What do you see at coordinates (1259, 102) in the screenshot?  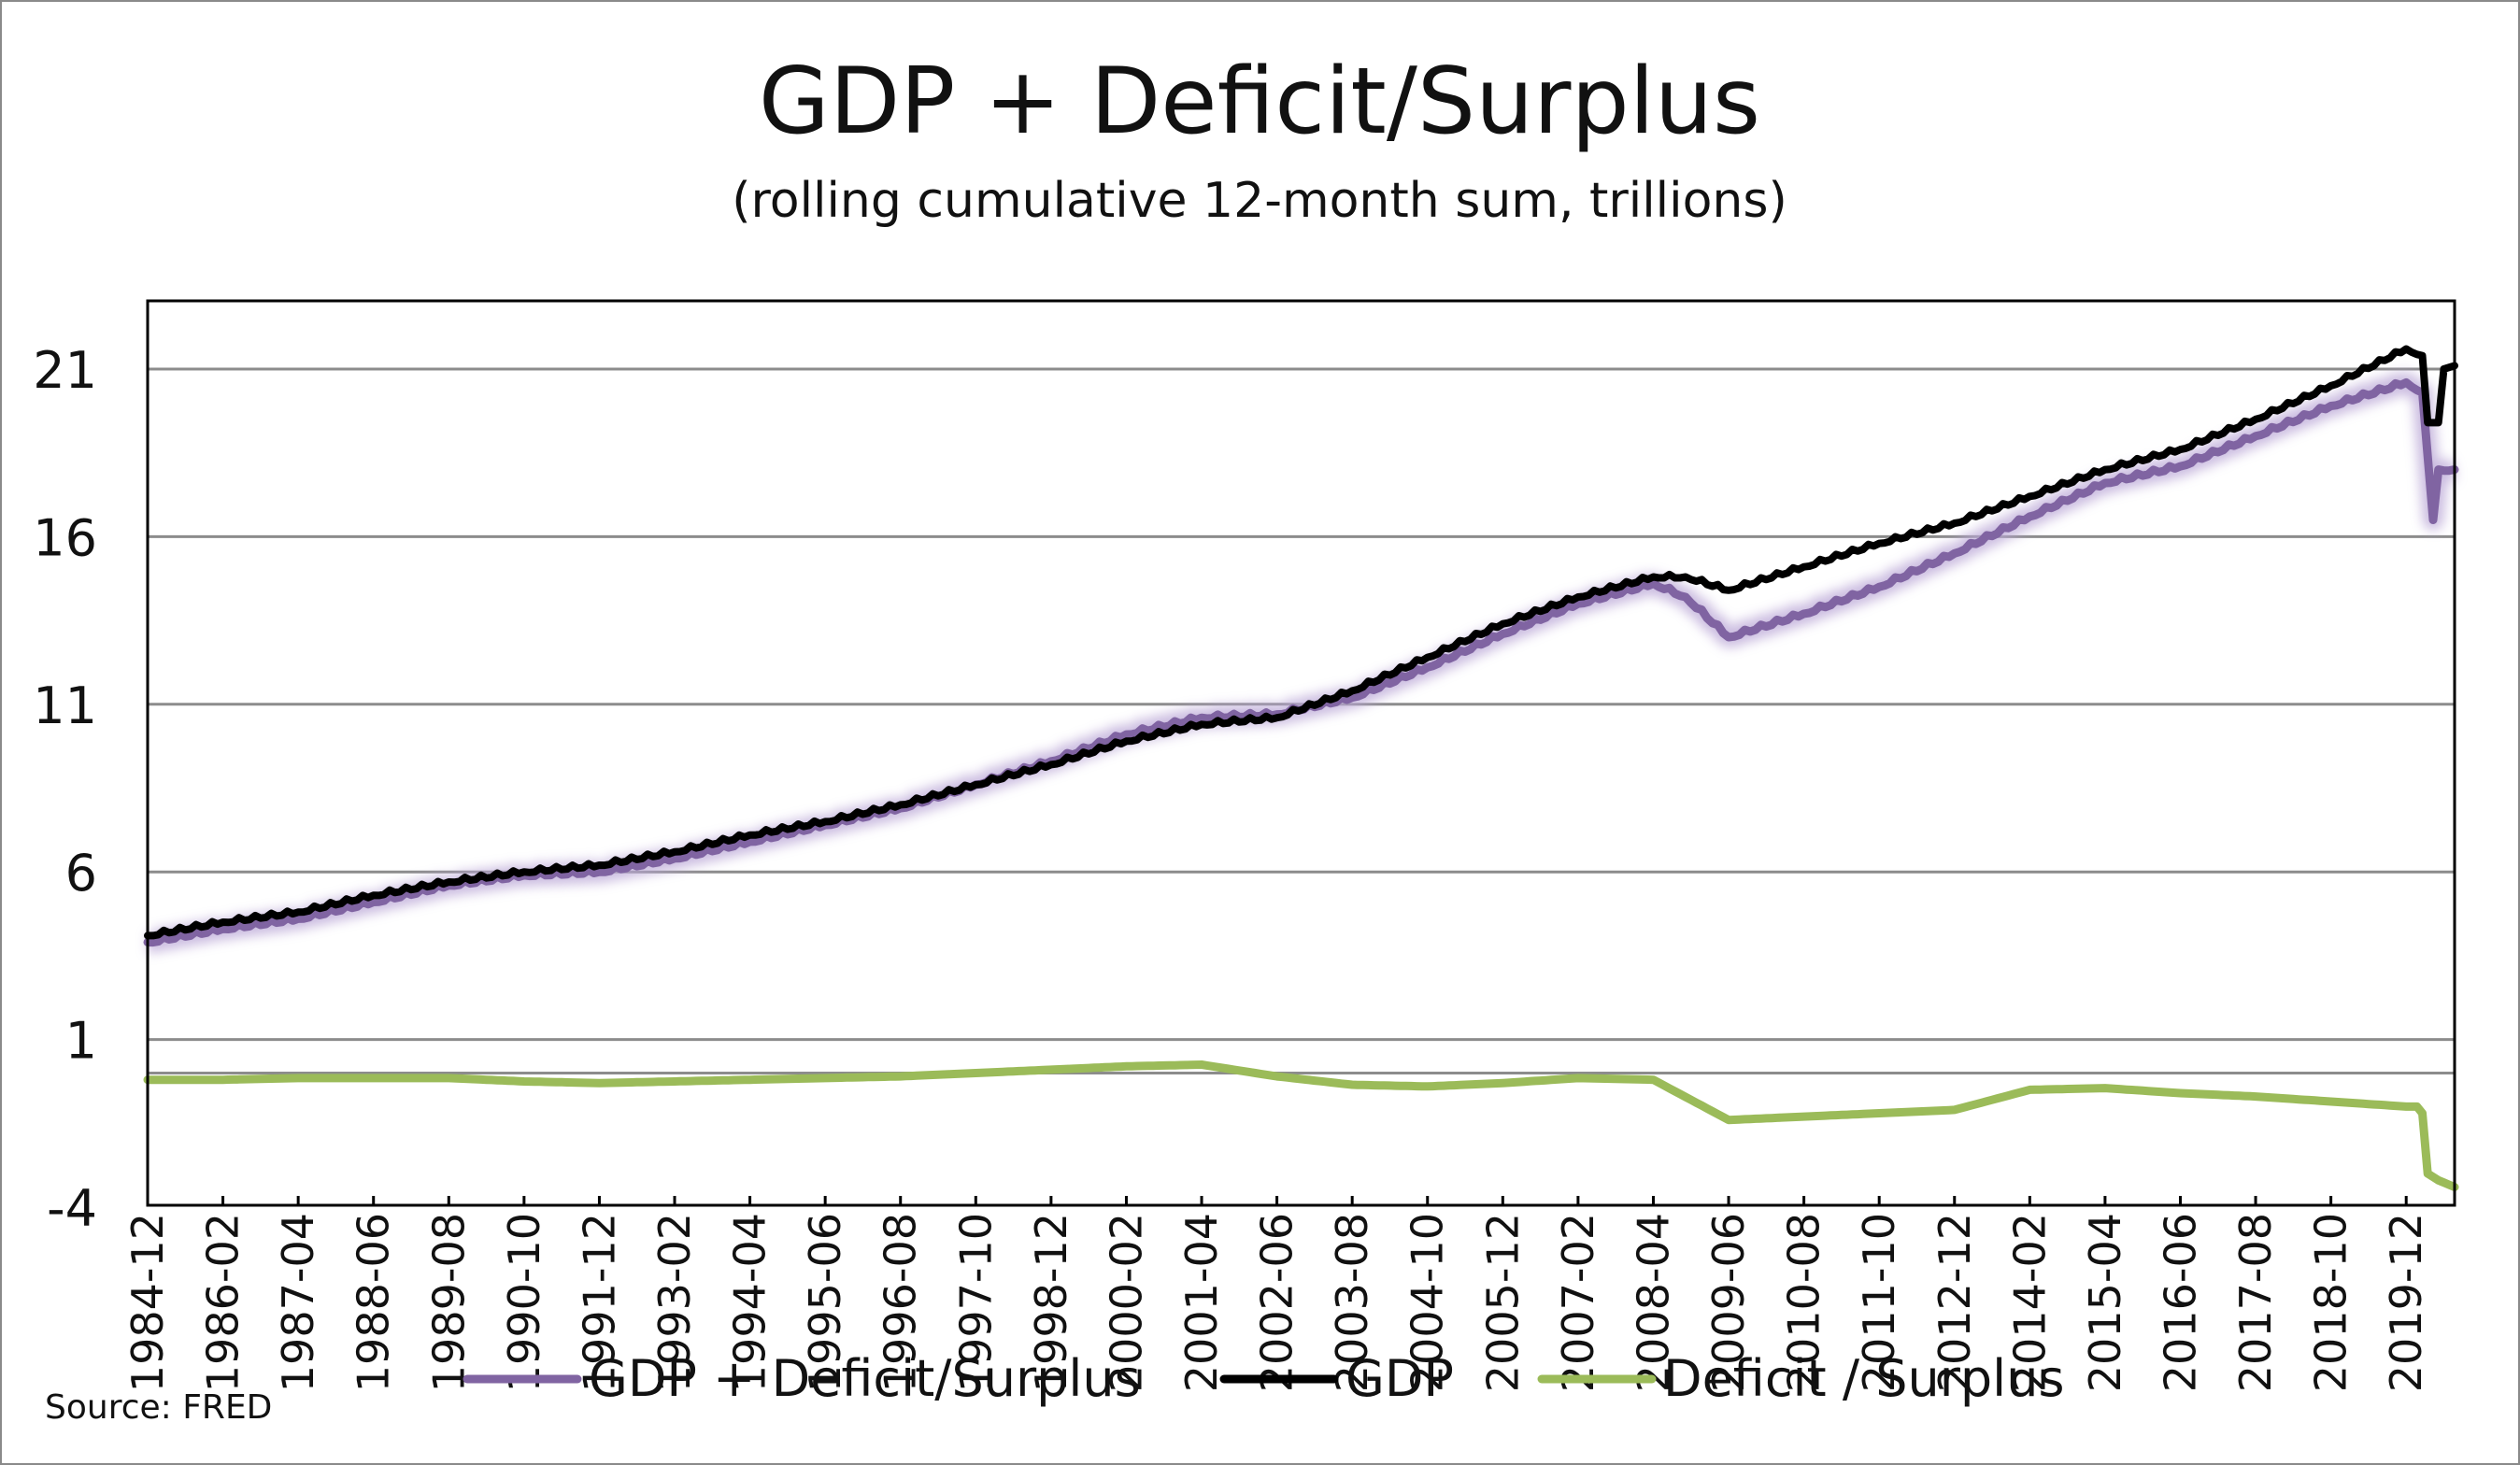 I see `chart-title: GDP + Deficit/Surplus` at bounding box center [1259, 102].